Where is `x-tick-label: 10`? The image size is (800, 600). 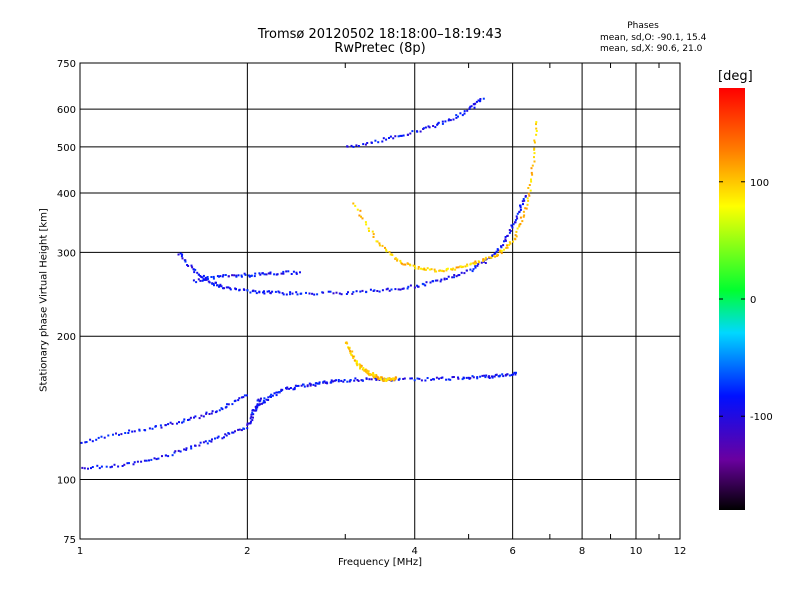 x-tick-label: 10 is located at coordinates (636, 551).